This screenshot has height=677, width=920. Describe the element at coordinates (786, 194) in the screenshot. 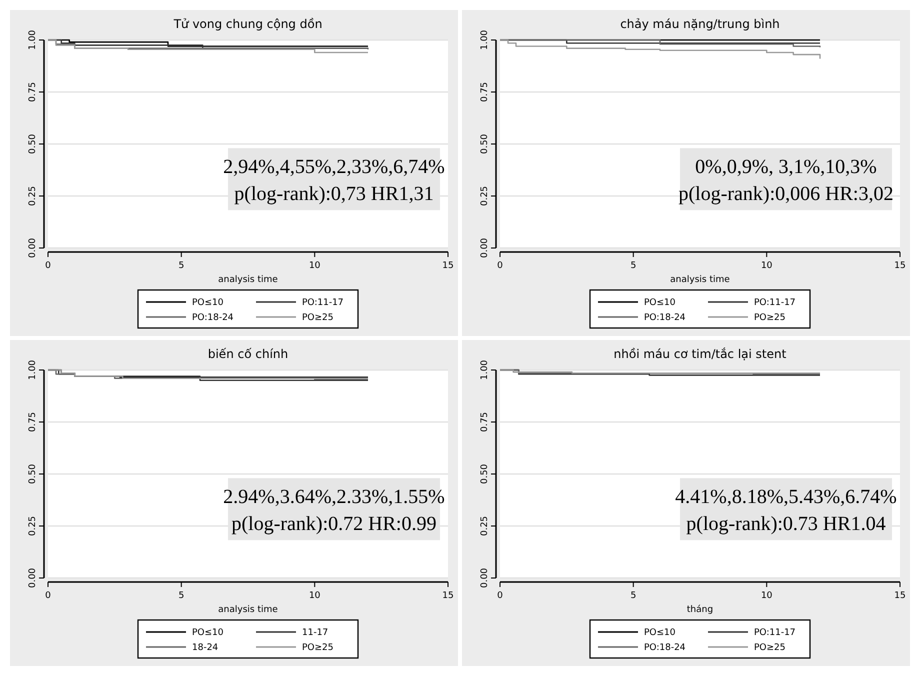

I see `annotation: p(log-rank):0,006 HR:3,02` at that location.